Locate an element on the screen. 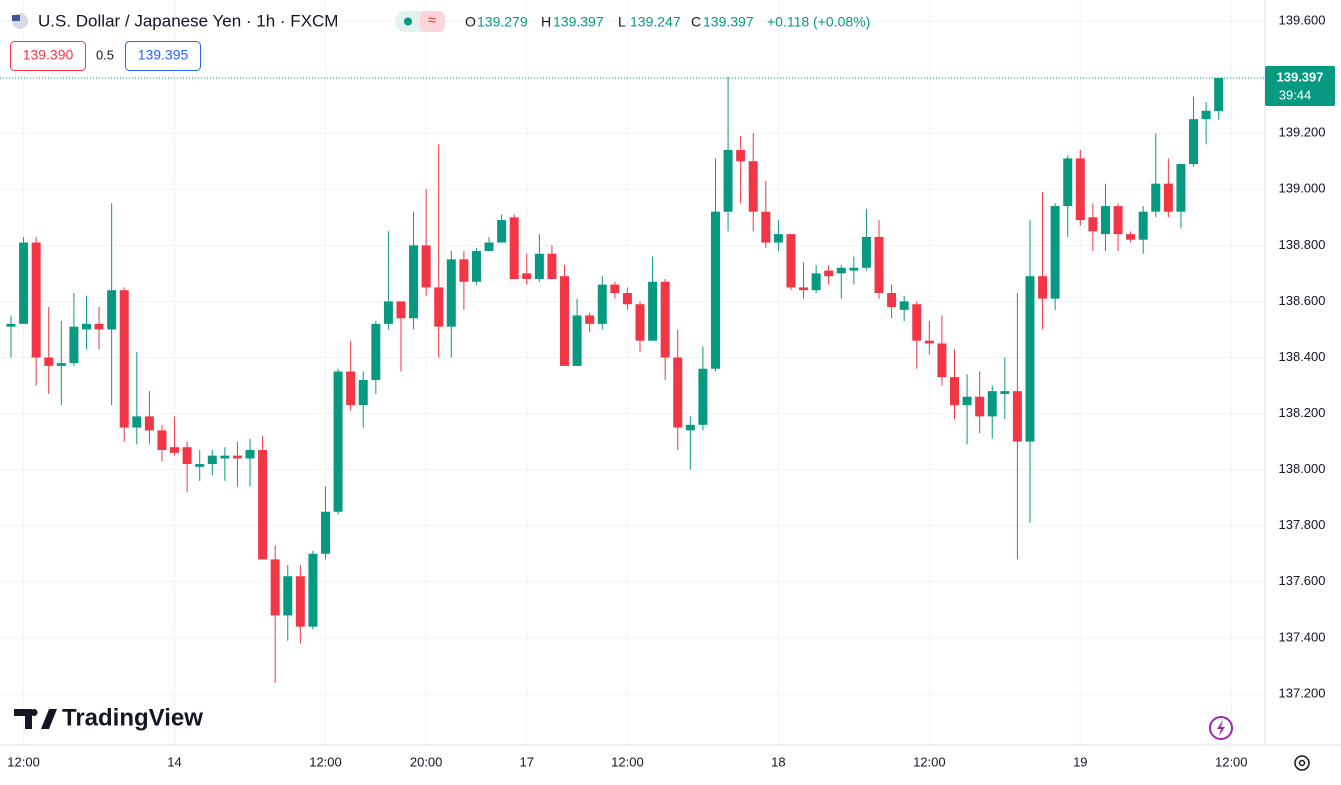 This screenshot has height=785, width=1341. y-tick-label: 139.200 is located at coordinates (1302, 132).